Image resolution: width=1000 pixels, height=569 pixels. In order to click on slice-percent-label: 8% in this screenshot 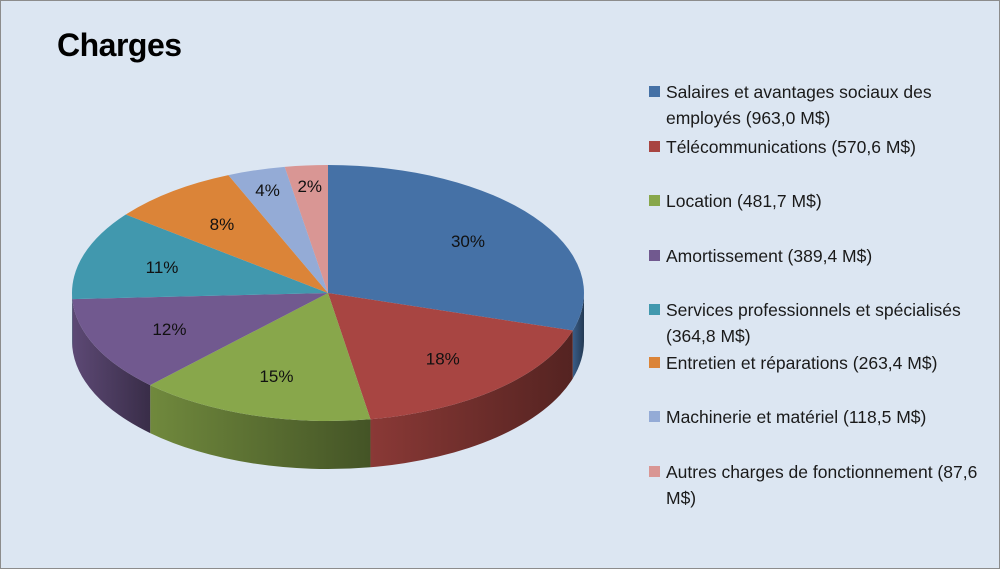, I will do `click(222, 224)`.